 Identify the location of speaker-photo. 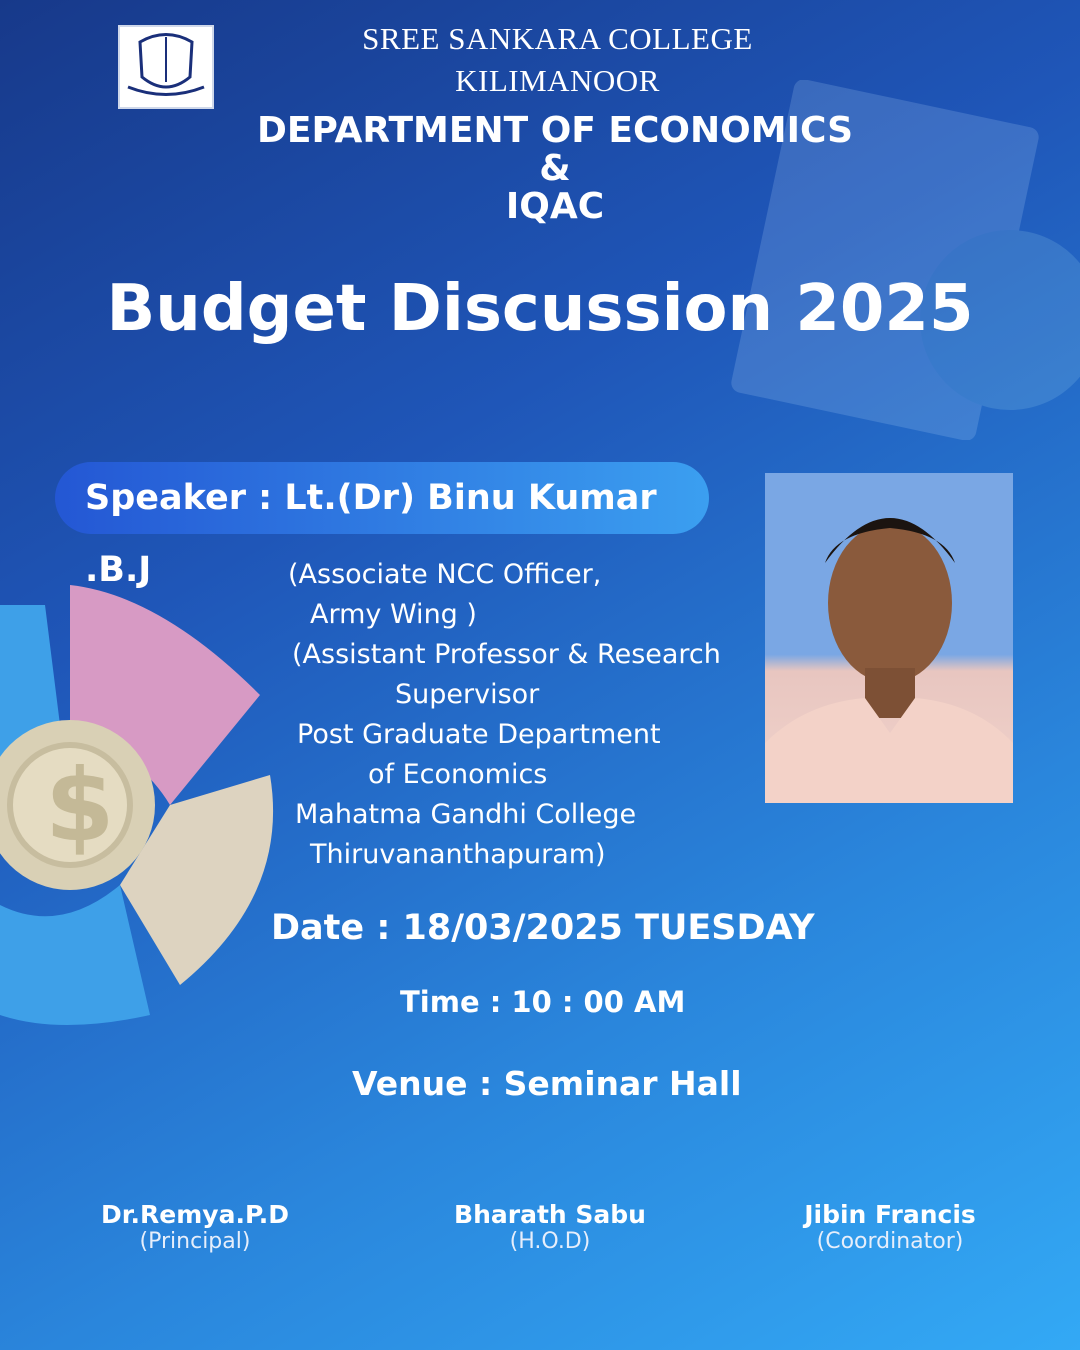
(889, 638).